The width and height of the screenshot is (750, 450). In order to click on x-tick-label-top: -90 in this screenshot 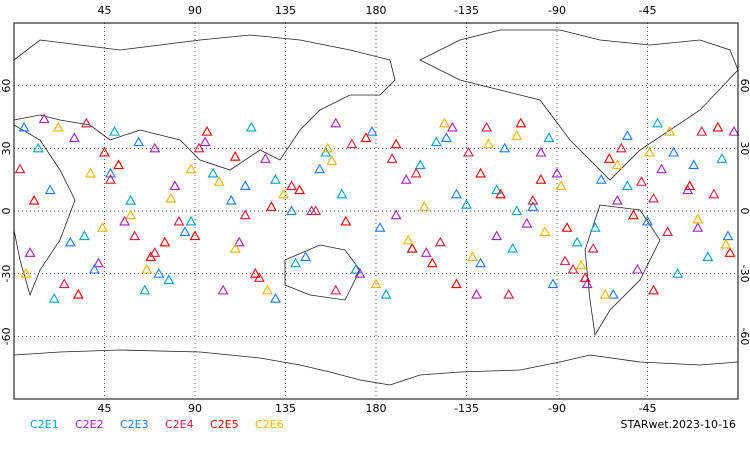, I will do `click(557, 10)`.